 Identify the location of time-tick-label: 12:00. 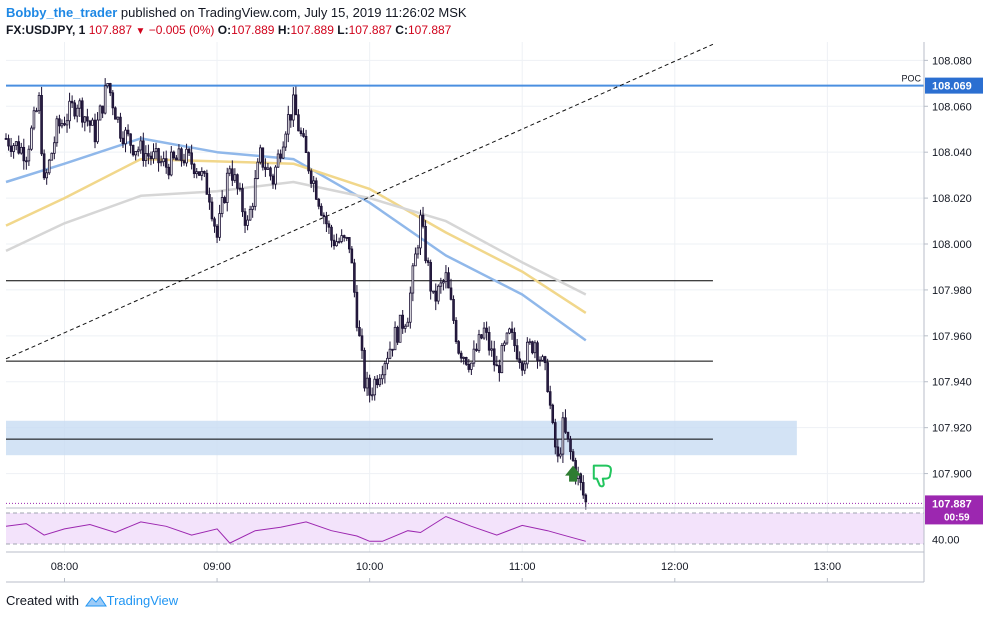
(675, 567).